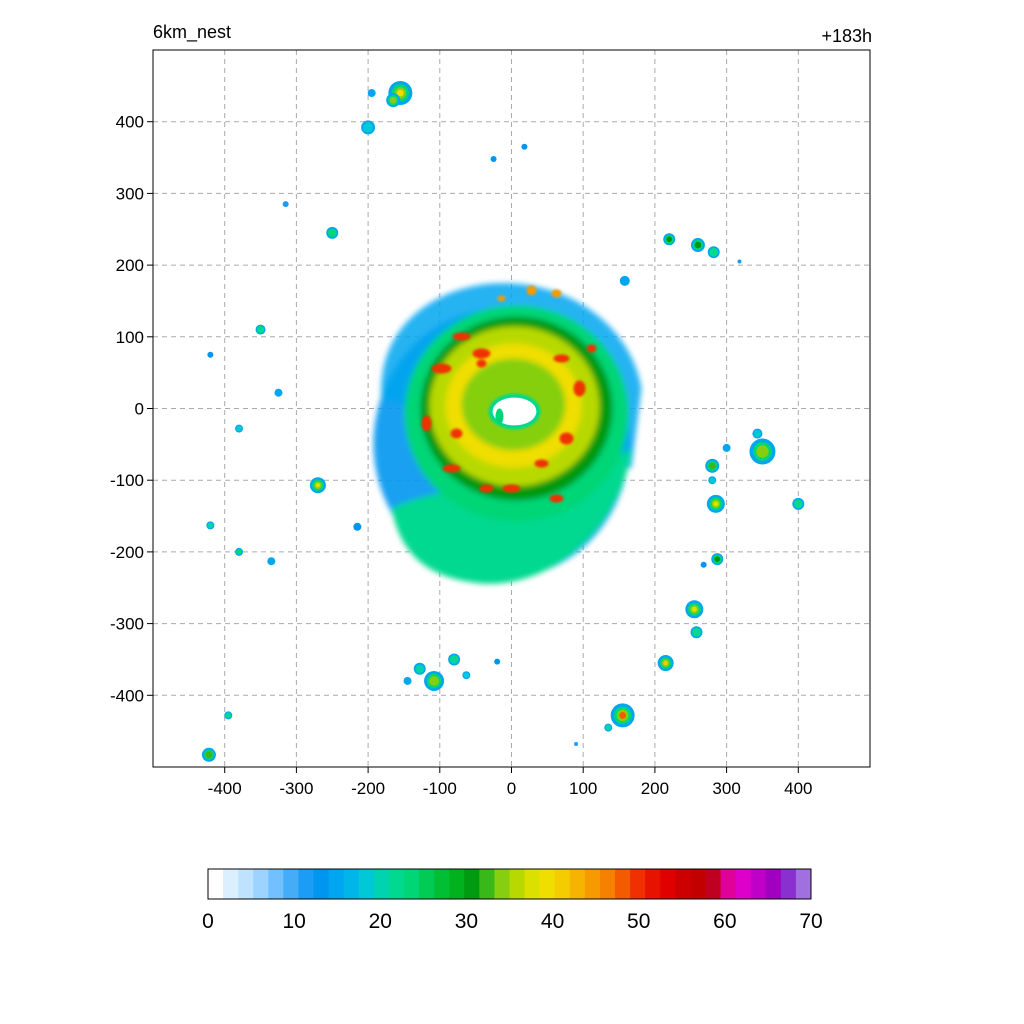 The width and height of the screenshot is (1024, 1024). Describe the element at coordinates (798, 788) in the screenshot. I see `x-tick-label: 400` at that location.